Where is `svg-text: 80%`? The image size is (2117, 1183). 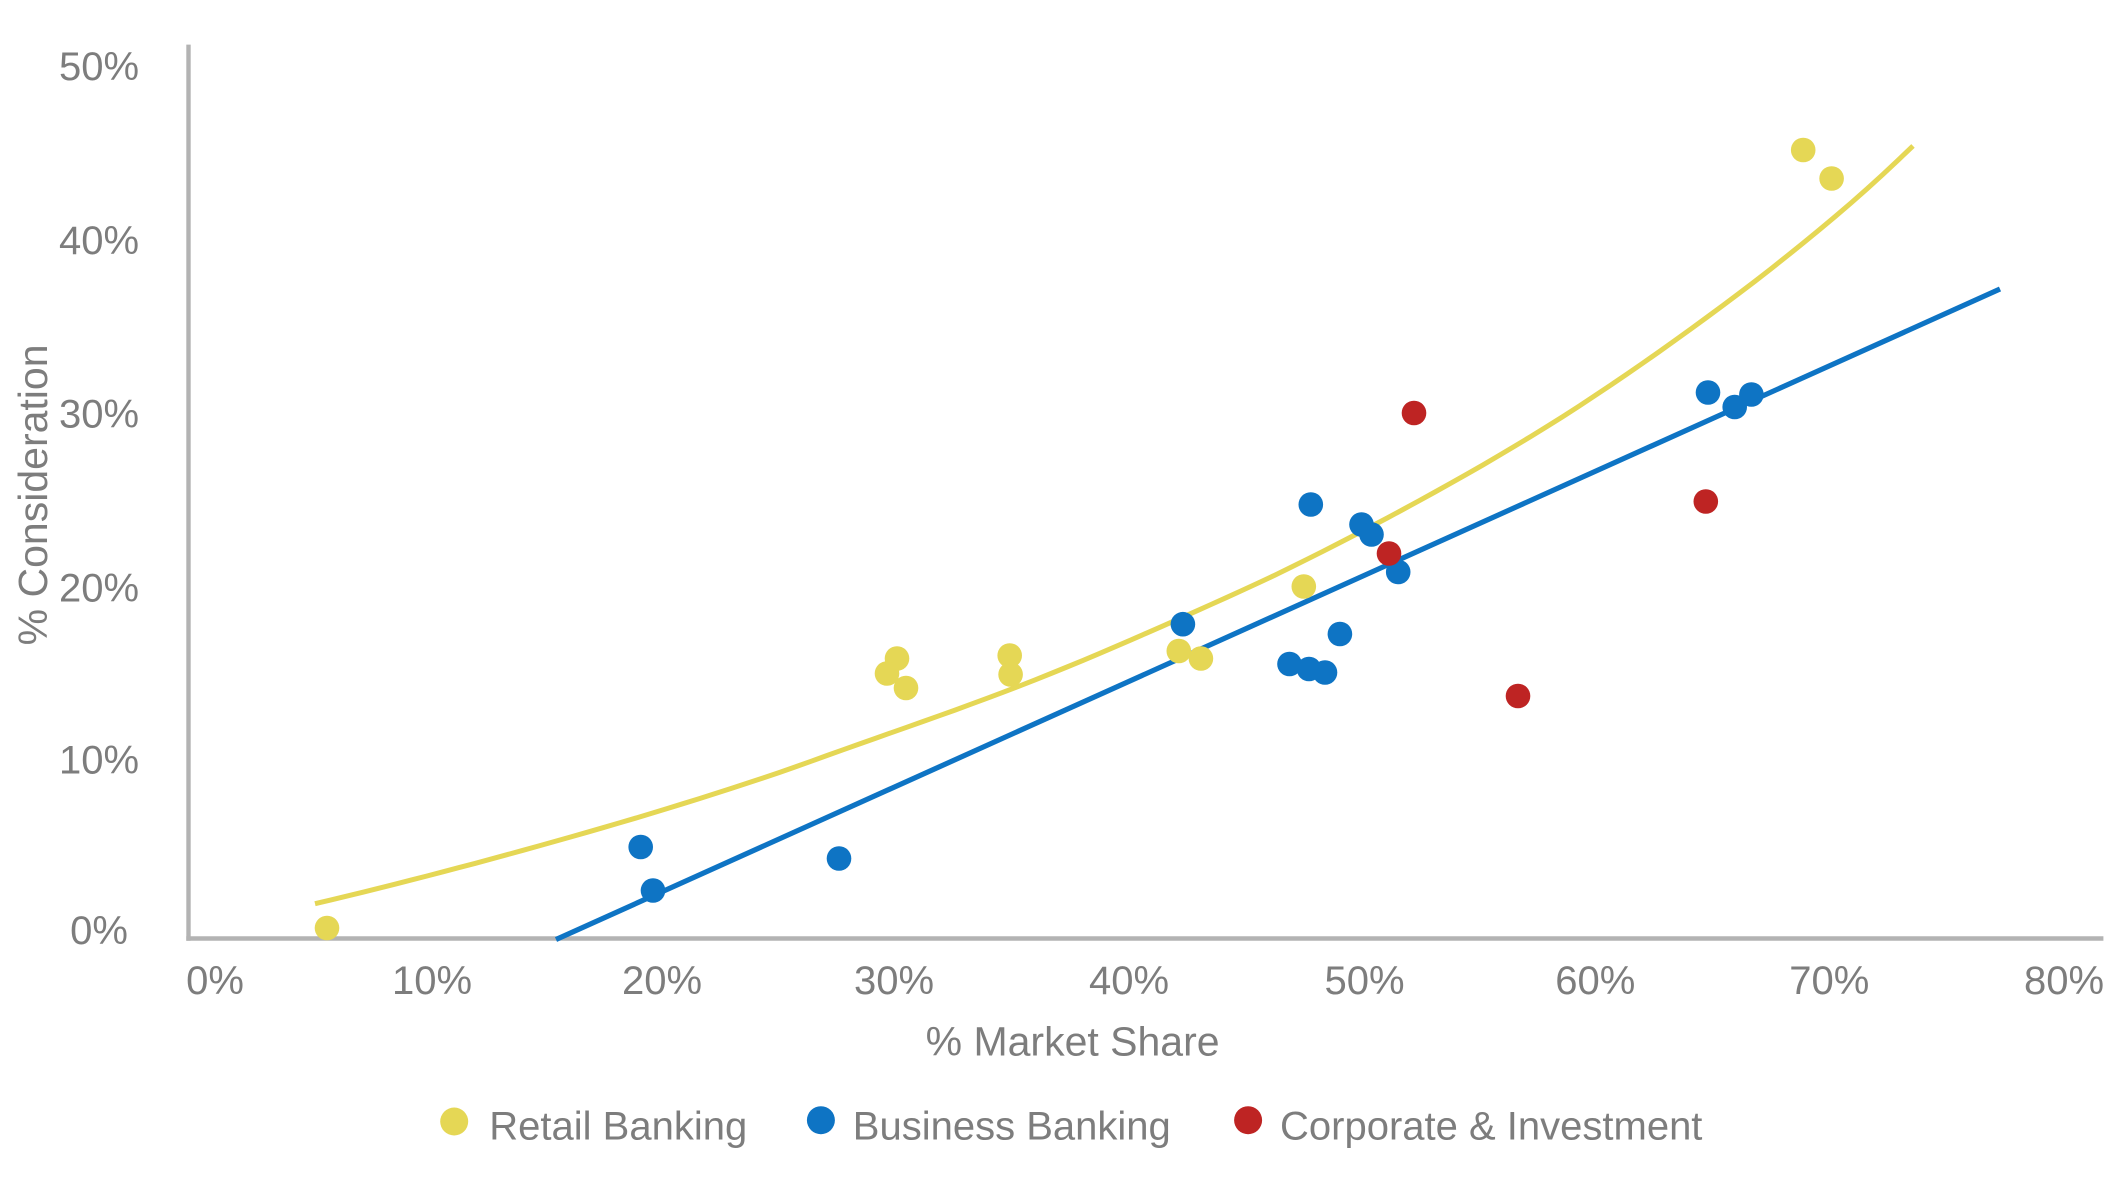
svg-text: 80% is located at coordinates (2064, 981).